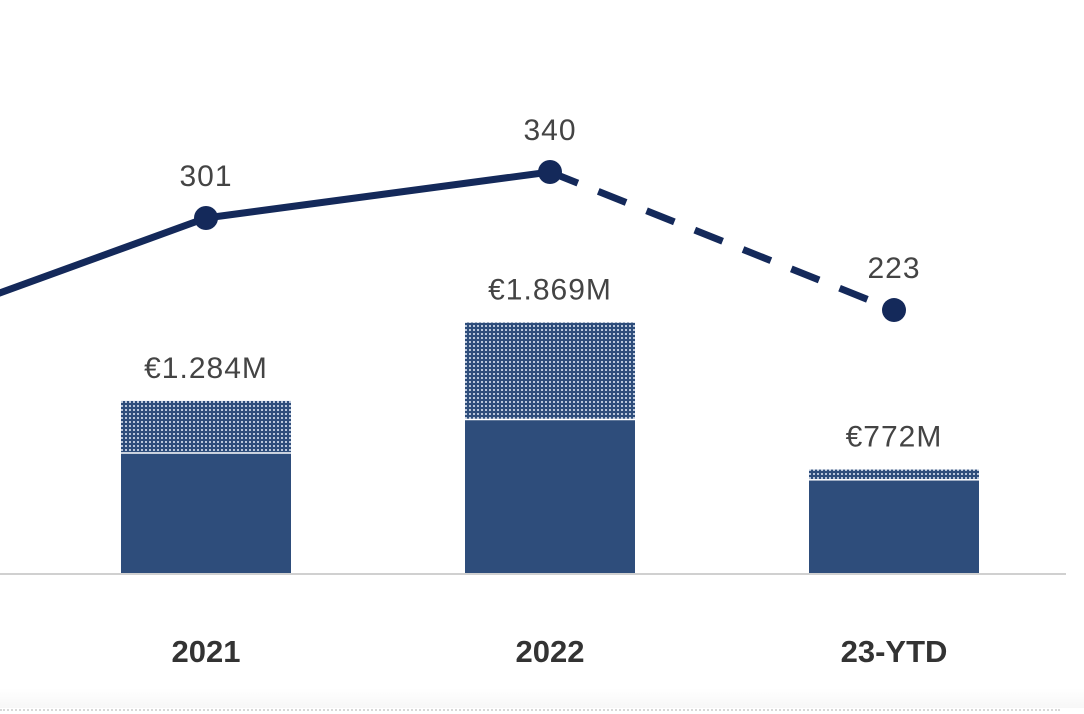  Describe the element at coordinates (894, 526) in the screenshot. I see `bar-solid-23-YTD` at that location.